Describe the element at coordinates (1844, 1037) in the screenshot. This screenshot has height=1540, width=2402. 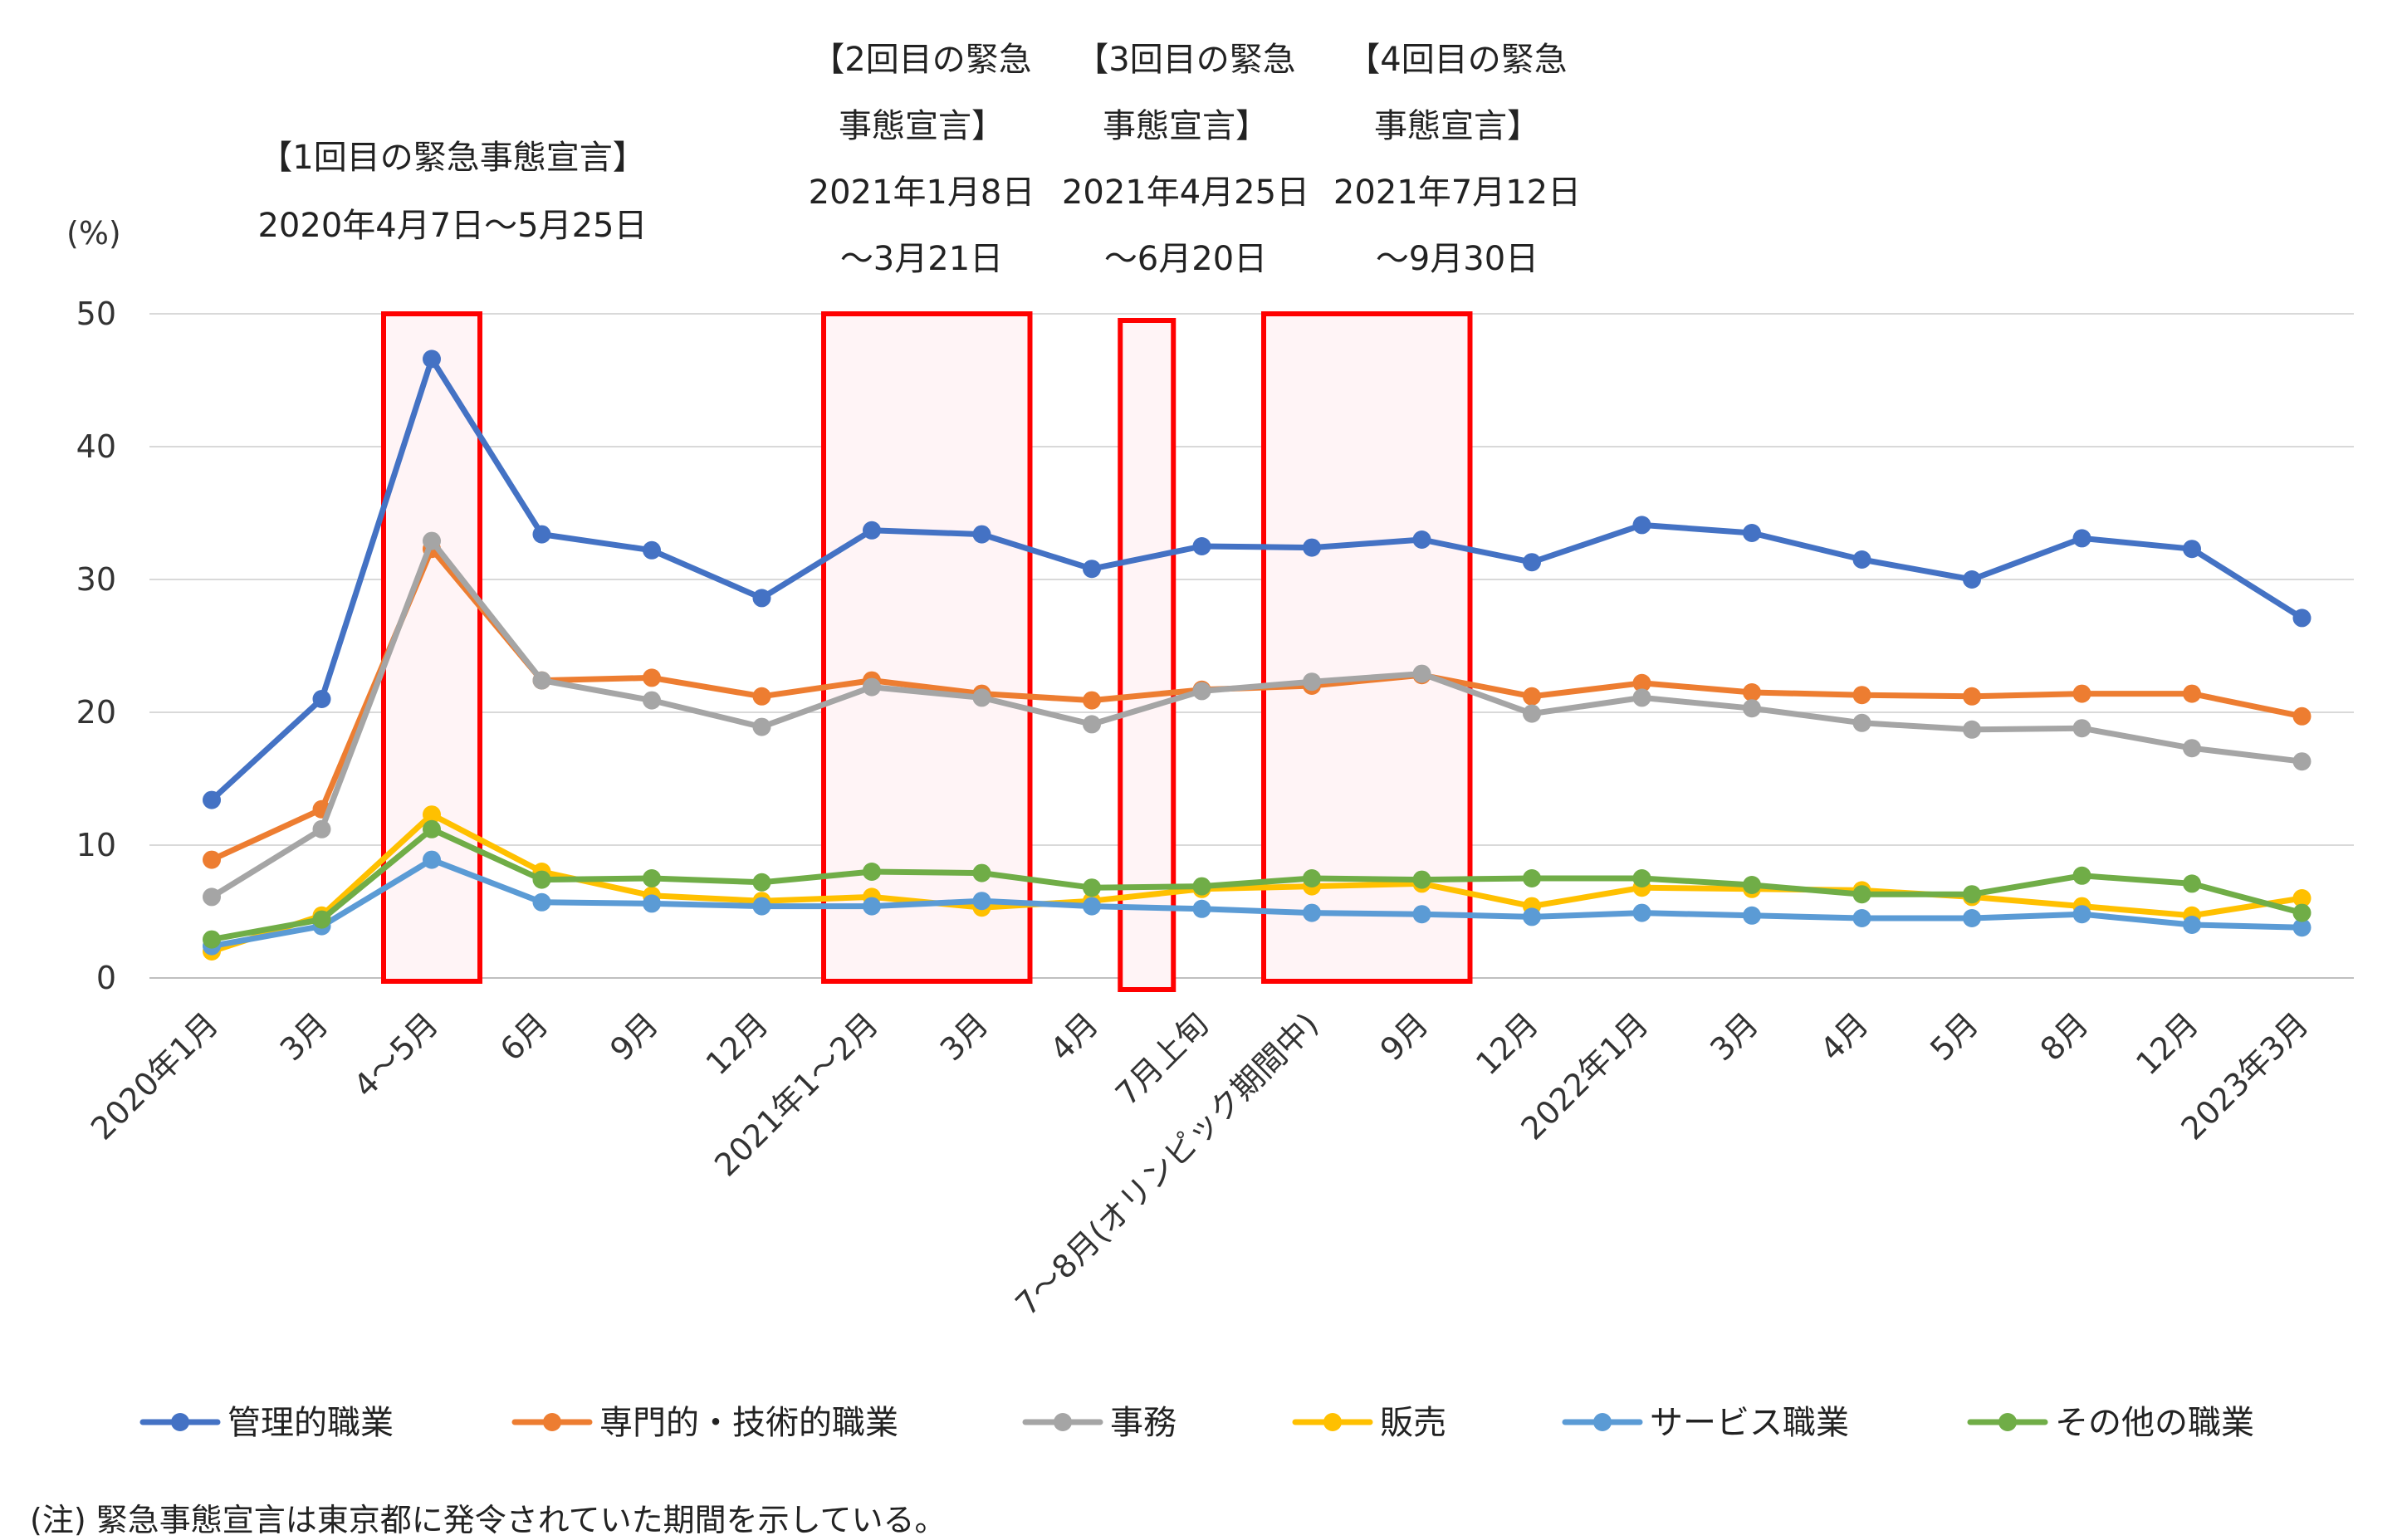
I see `x-tick-label: 4月` at that location.